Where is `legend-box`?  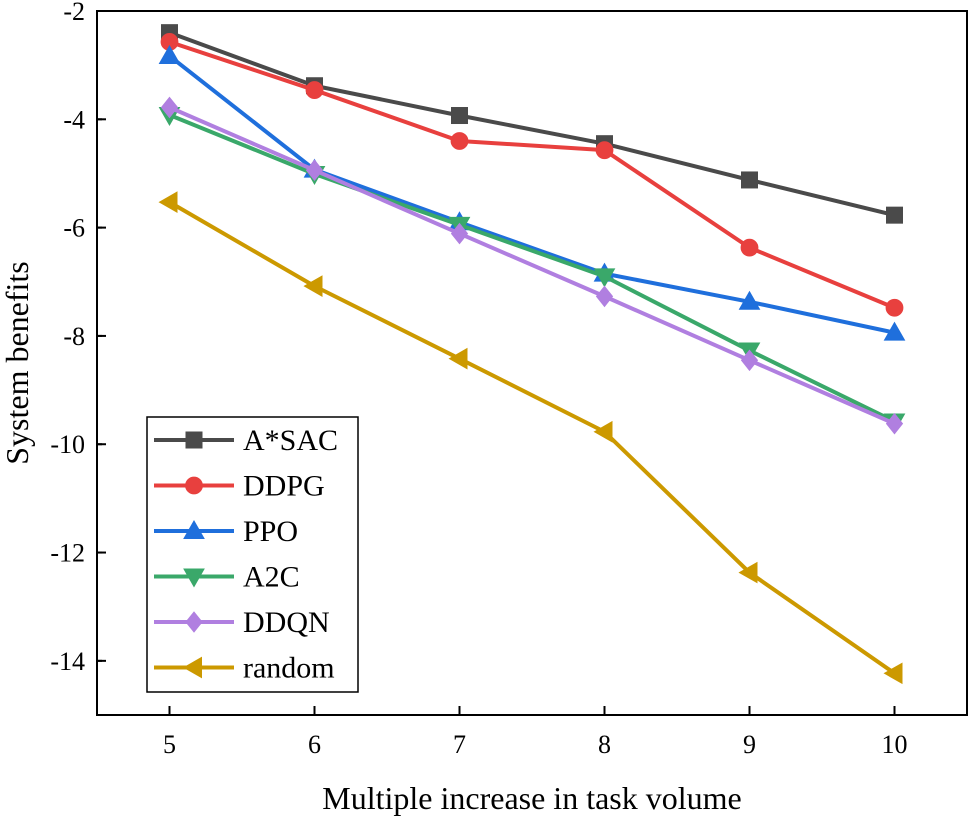 legend-box is located at coordinates (252, 554).